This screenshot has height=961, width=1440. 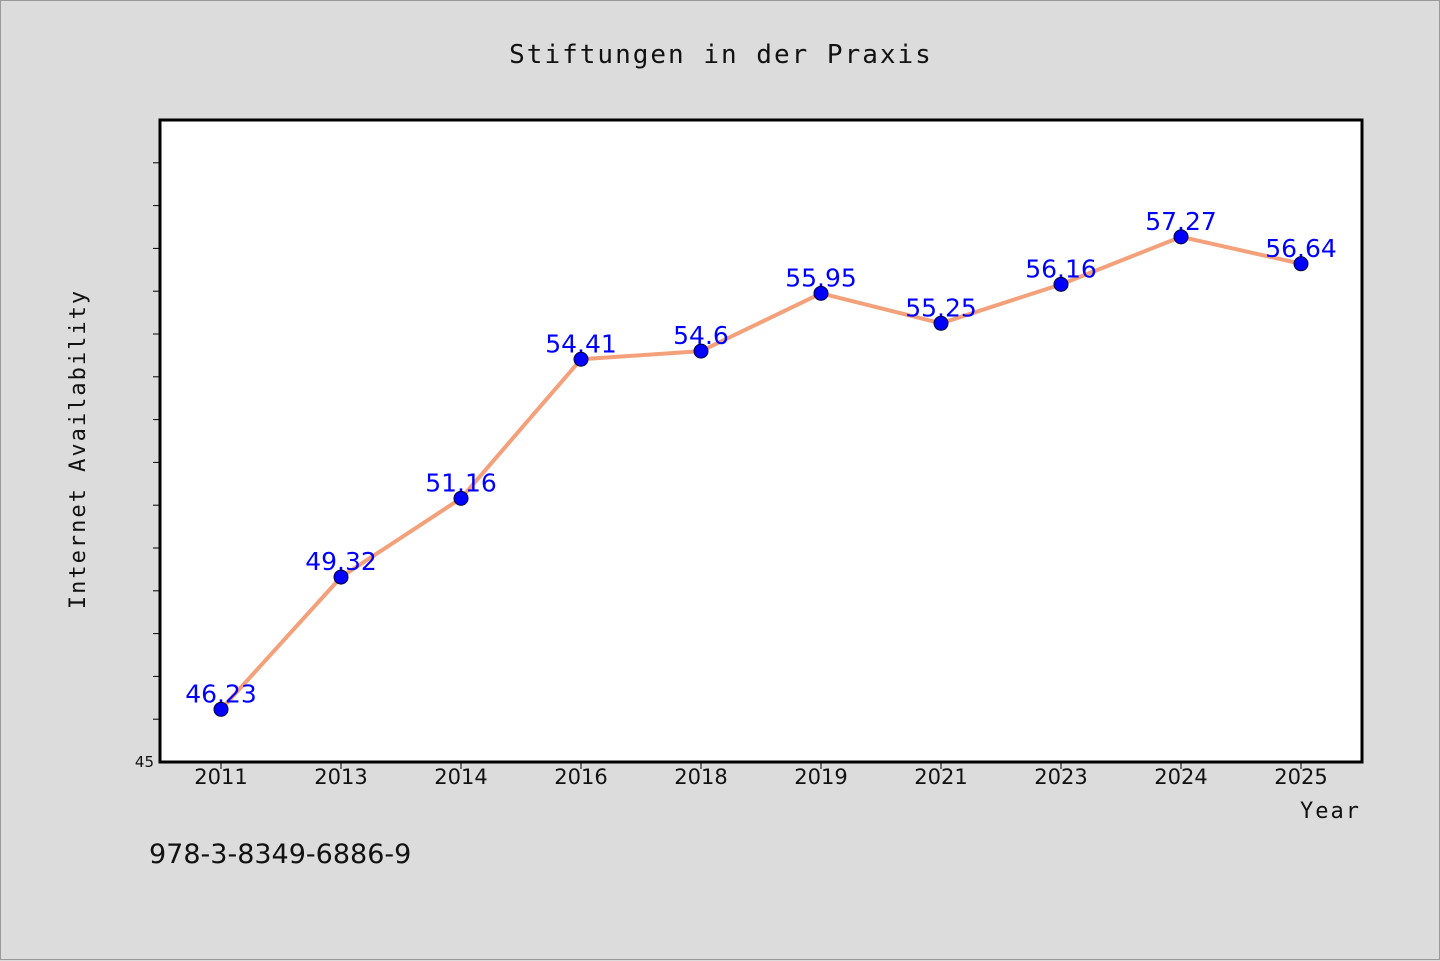 What do you see at coordinates (1300, 777) in the screenshot?
I see `x-tick-label: 2025` at bounding box center [1300, 777].